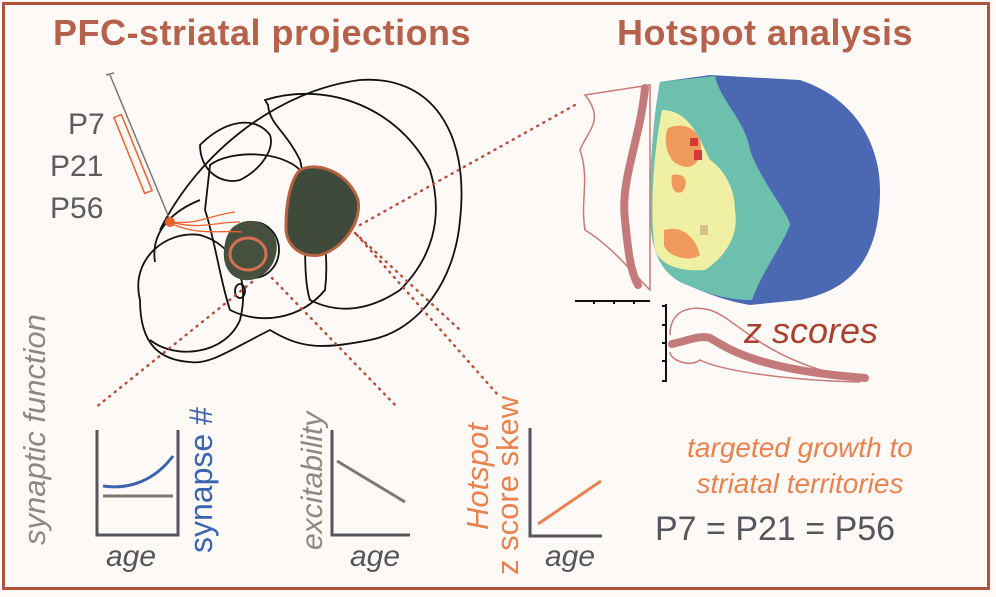 This screenshot has height=597, width=996. What do you see at coordinates (312, 480) in the screenshot?
I see `ylabel-excitability: excitability` at bounding box center [312, 480].